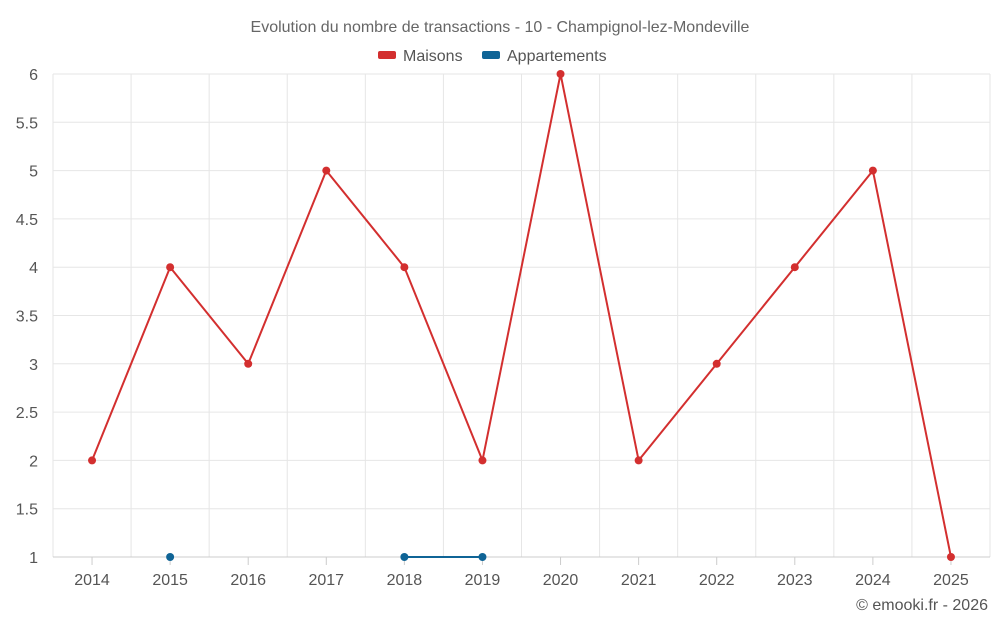 This screenshot has height=630, width=1000. I want to click on y-tick-label: 5, so click(33, 172).